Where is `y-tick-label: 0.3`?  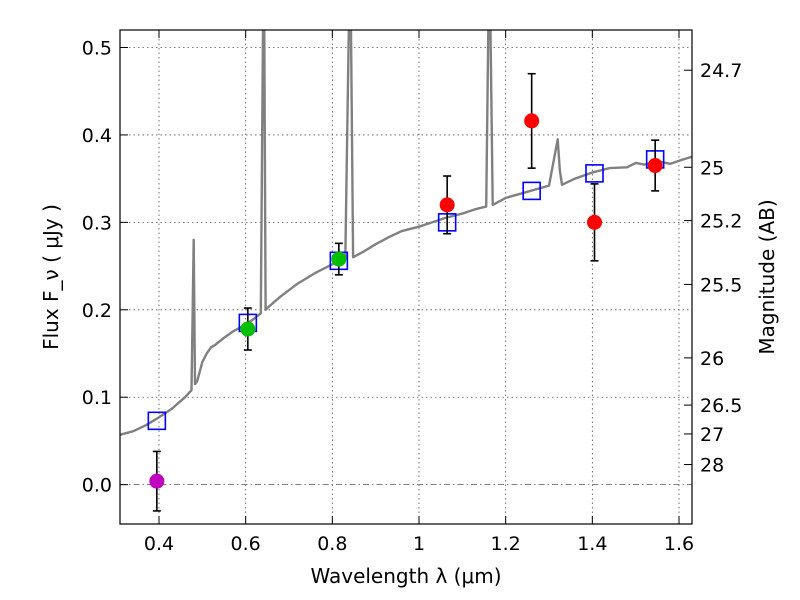 y-tick-label: 0.3 is located at coordinates (97, 223).